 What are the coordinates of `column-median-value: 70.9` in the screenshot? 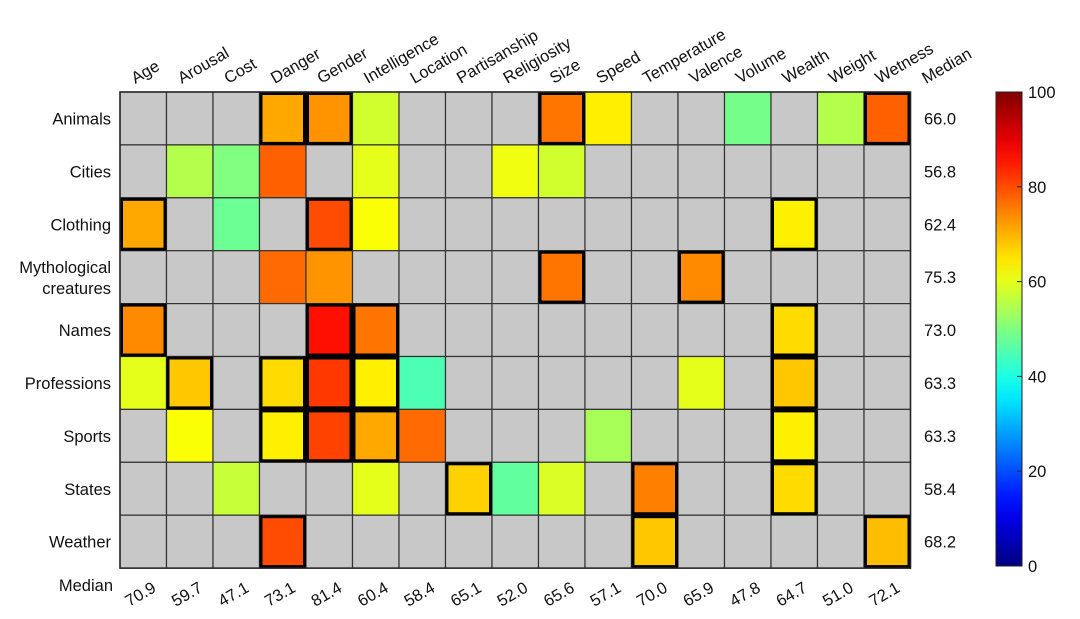 It's located at (140, 595).